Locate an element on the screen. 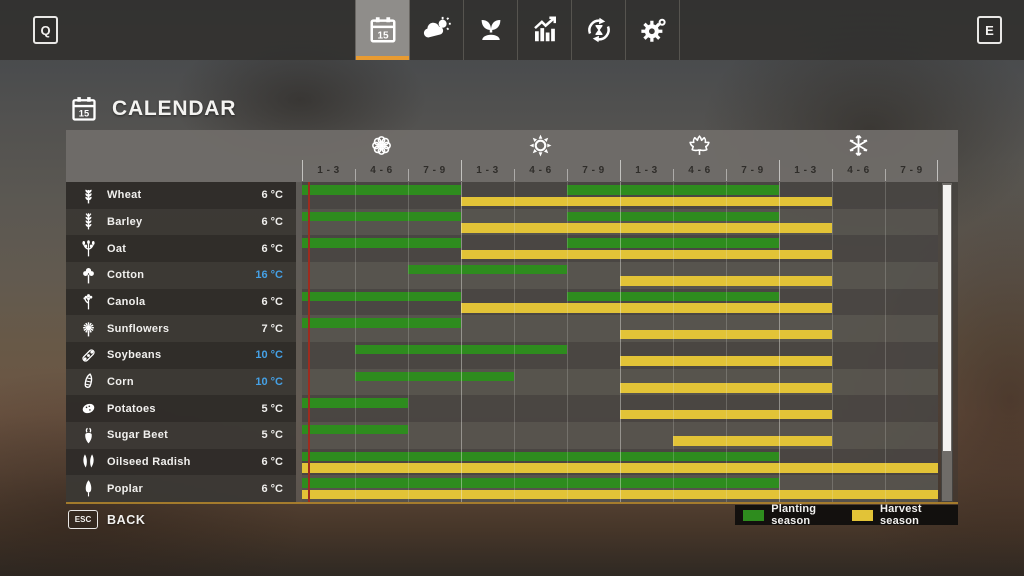 This screenshot has width=1024, height=576. harvest-season-swatch is located at coordinates (862, 515).